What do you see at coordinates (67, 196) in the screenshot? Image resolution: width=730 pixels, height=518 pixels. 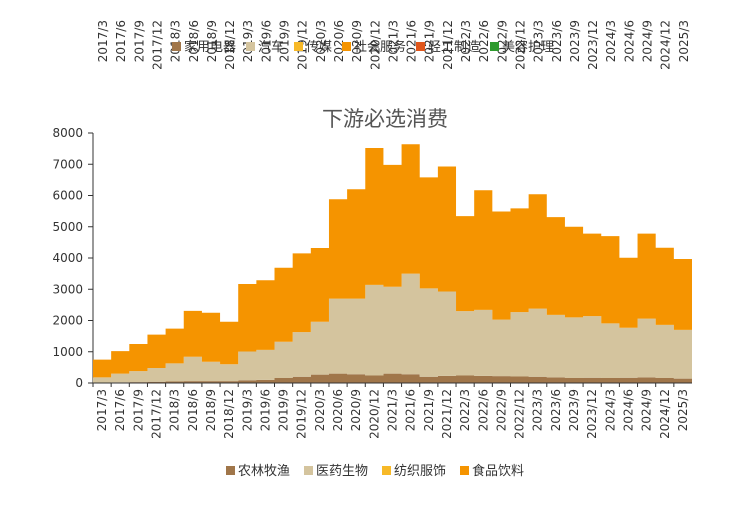 I see `y-tick-label: 6000` at bounding box center [67, 196].